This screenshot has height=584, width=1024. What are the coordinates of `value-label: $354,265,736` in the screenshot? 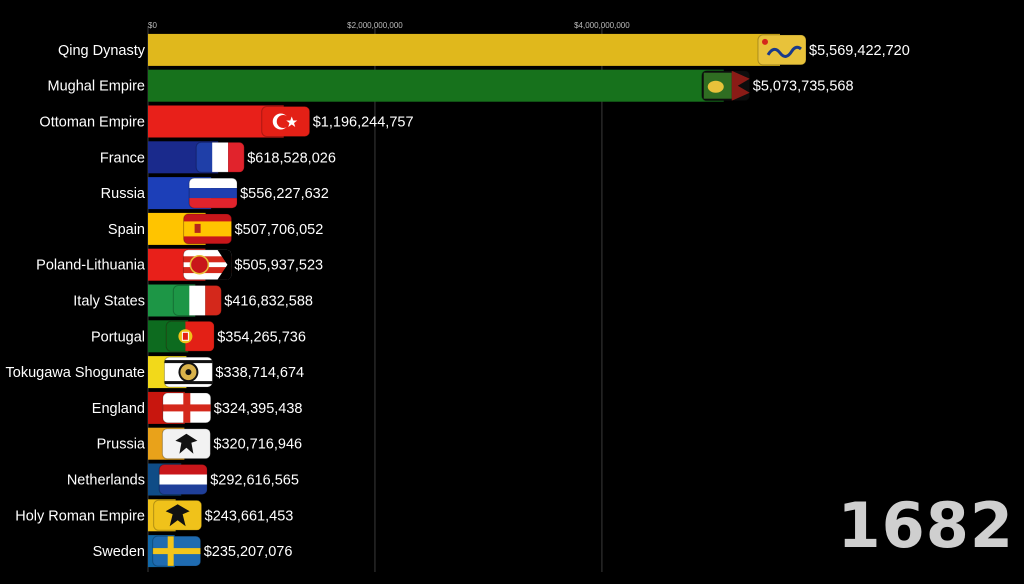 It's located at (261, 337).